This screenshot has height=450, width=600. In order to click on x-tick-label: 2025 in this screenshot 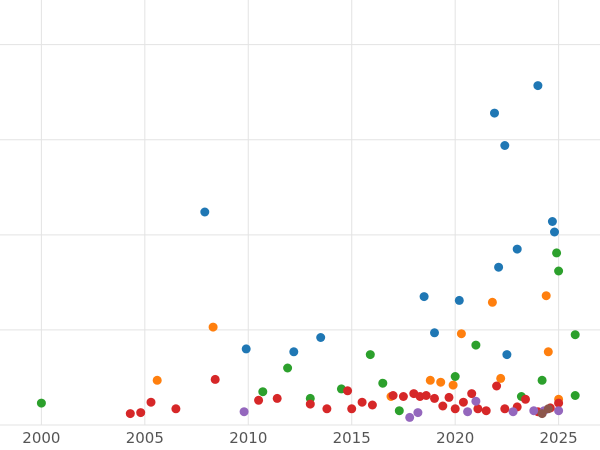, I will do `click(559, 438)`.